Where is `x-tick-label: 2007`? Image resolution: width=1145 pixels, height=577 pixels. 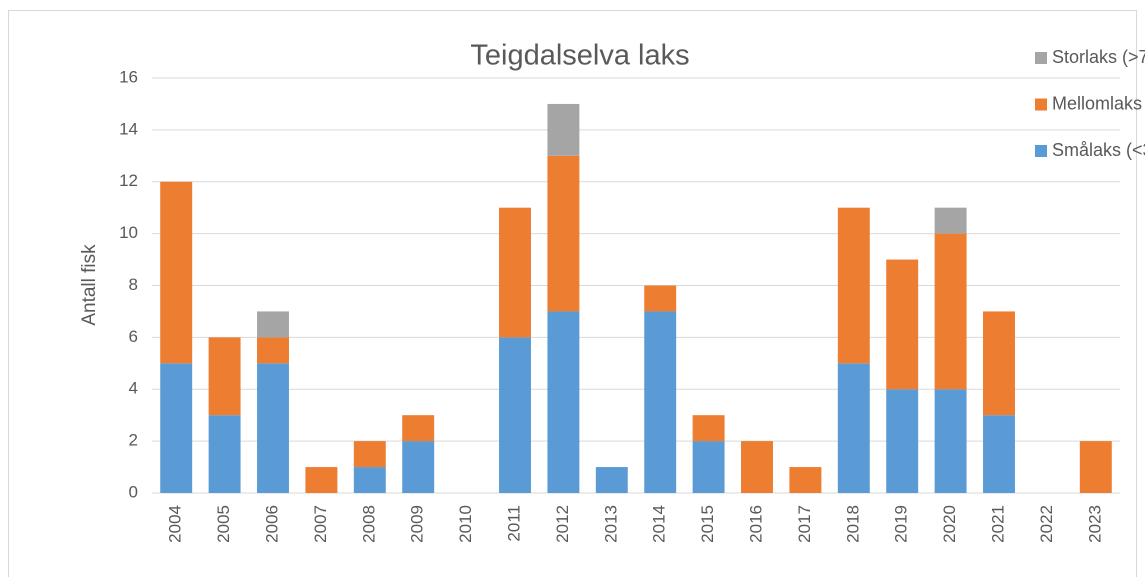
x-tick-label: 2007 is located at coordinates (320, 524).